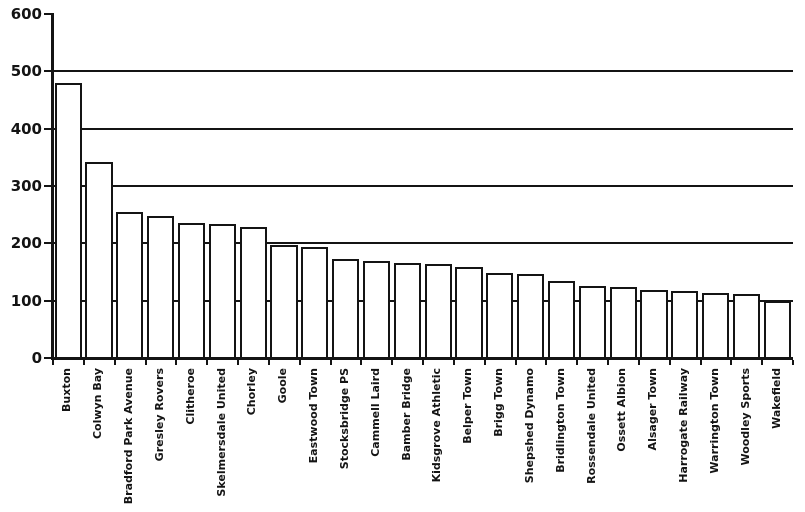 The height and width of the screenshot is (512, 805). Describe the element at coordinates (26, 243) in the screenshot. I see `y-tick-label: 200` at that location.